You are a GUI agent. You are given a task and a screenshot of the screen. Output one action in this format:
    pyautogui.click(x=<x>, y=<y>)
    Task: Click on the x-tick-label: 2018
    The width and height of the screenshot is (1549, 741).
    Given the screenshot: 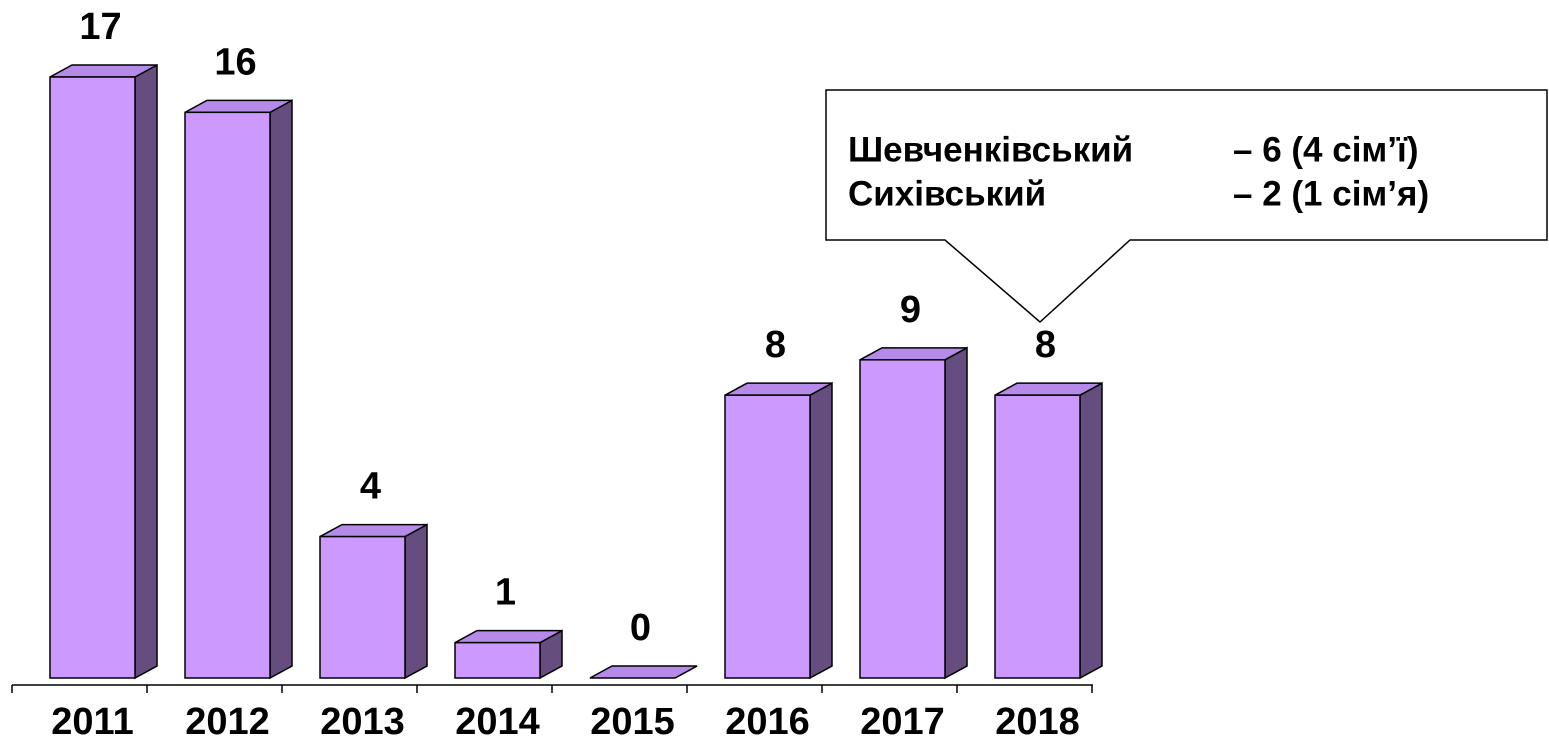 What is the action you would take?
    pyautogui.click(x=1037, y=721)
    